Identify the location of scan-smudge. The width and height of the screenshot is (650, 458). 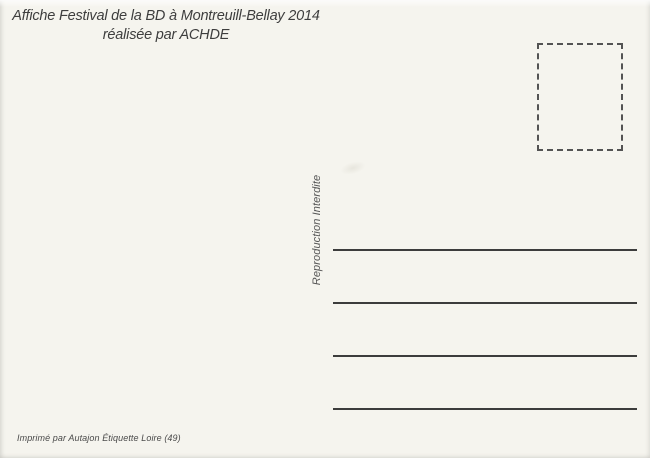
(353, 168).